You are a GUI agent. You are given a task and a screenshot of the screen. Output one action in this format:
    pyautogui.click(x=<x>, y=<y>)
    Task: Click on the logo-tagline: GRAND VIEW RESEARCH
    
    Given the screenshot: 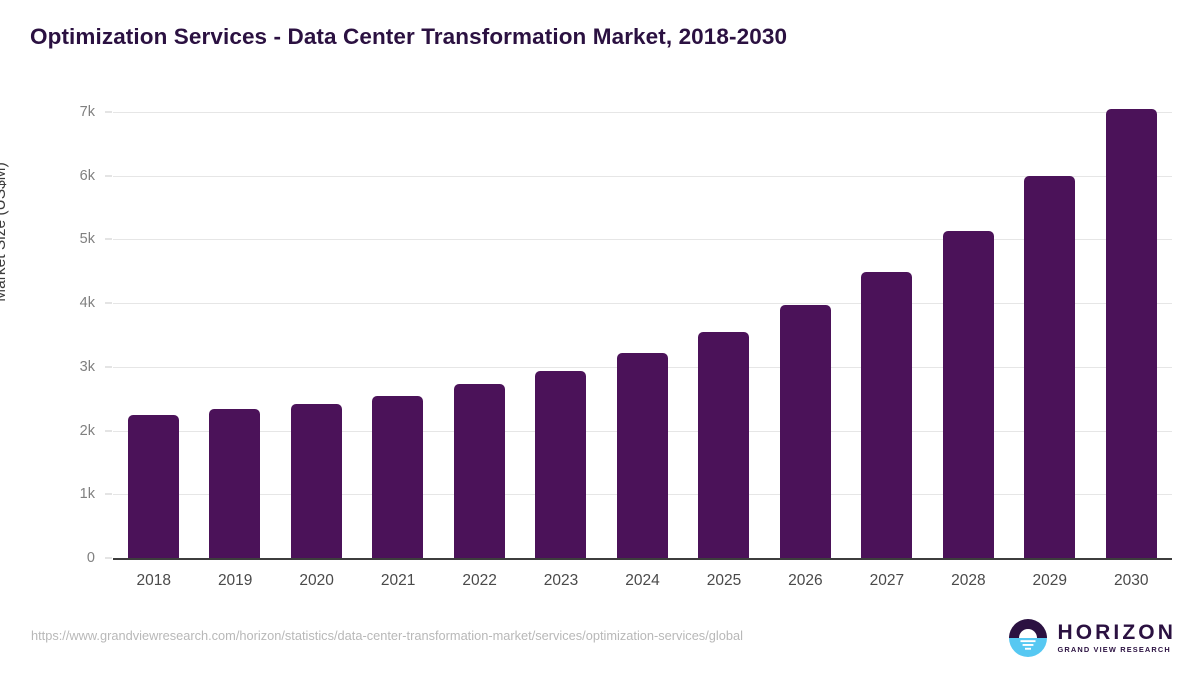 What is the action you would take?
    pyautogui.click(x=1114, y=650)
    